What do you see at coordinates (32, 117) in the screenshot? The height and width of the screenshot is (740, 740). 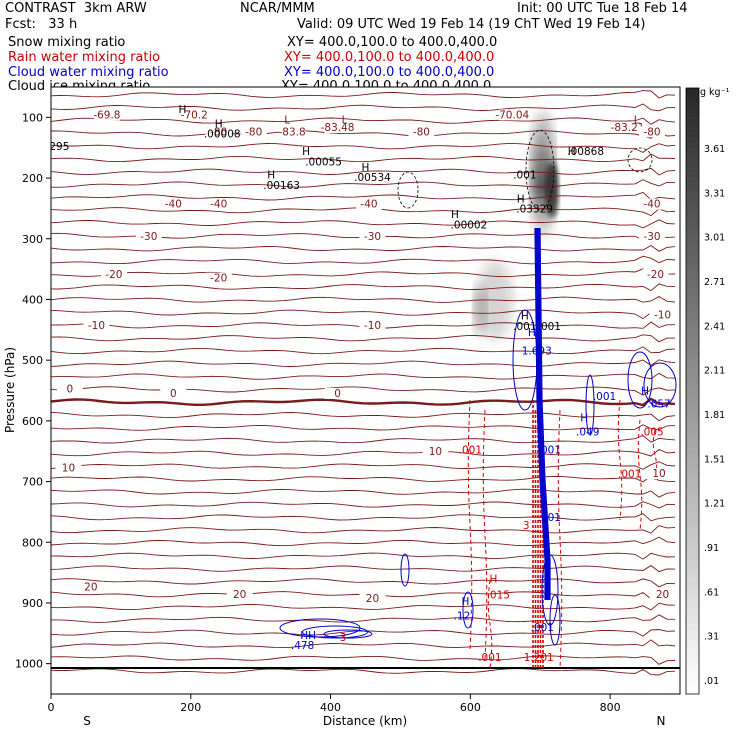 I see `y-tick-label: 100` at bounding box center [32, 117].